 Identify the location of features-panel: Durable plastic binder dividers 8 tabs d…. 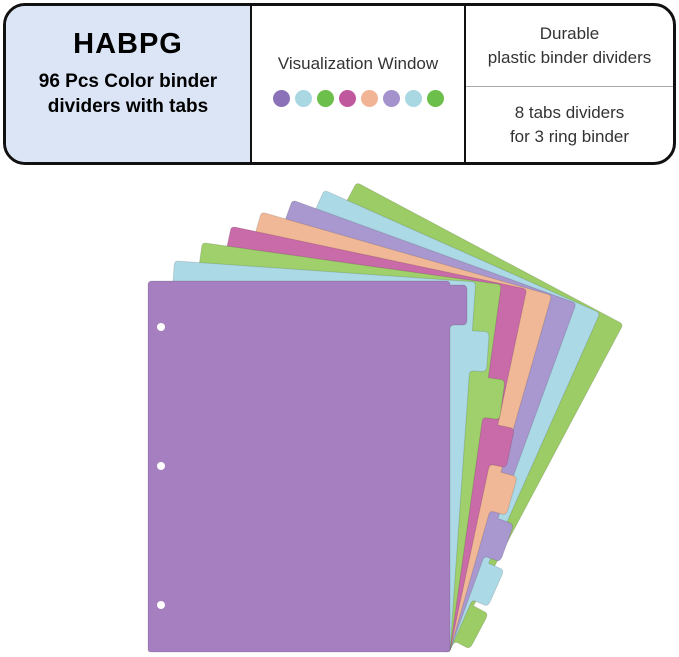
(569, 84).